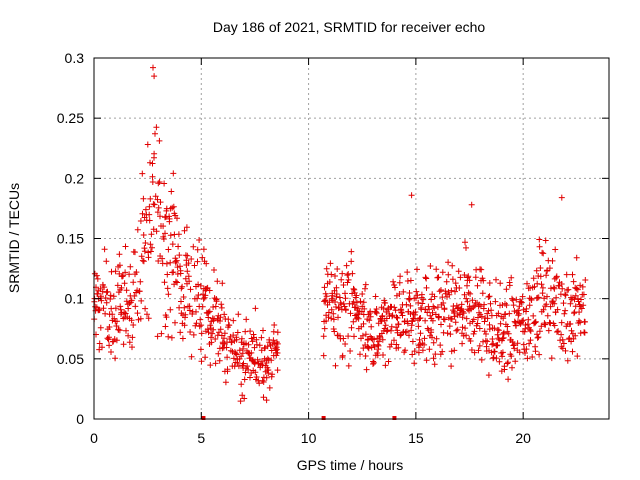  What do you see at coordinates (70, 118) in the screenshot?
I see `y-tick-label: 0.25` at bounding box center [70, 118].